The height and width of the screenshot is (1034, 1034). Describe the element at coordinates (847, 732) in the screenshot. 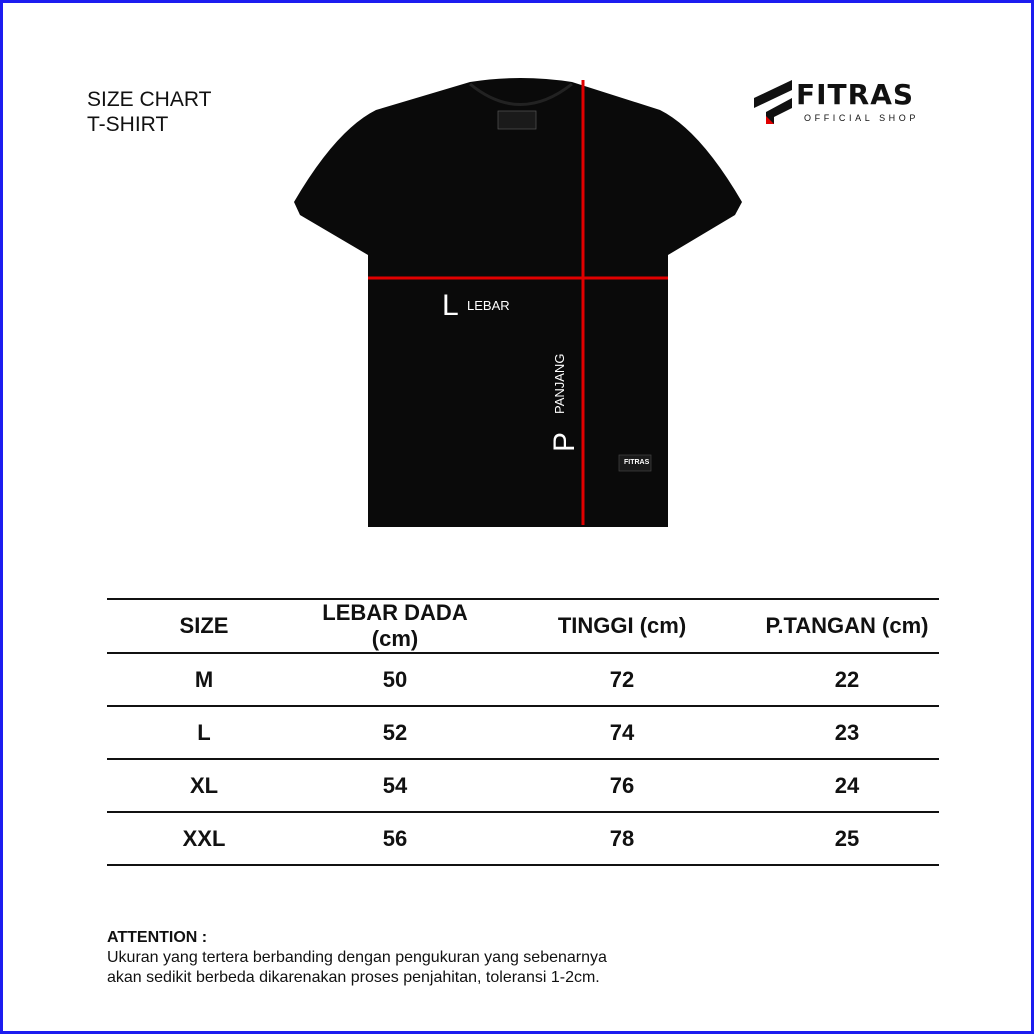

I see `cell: 23` at that location.